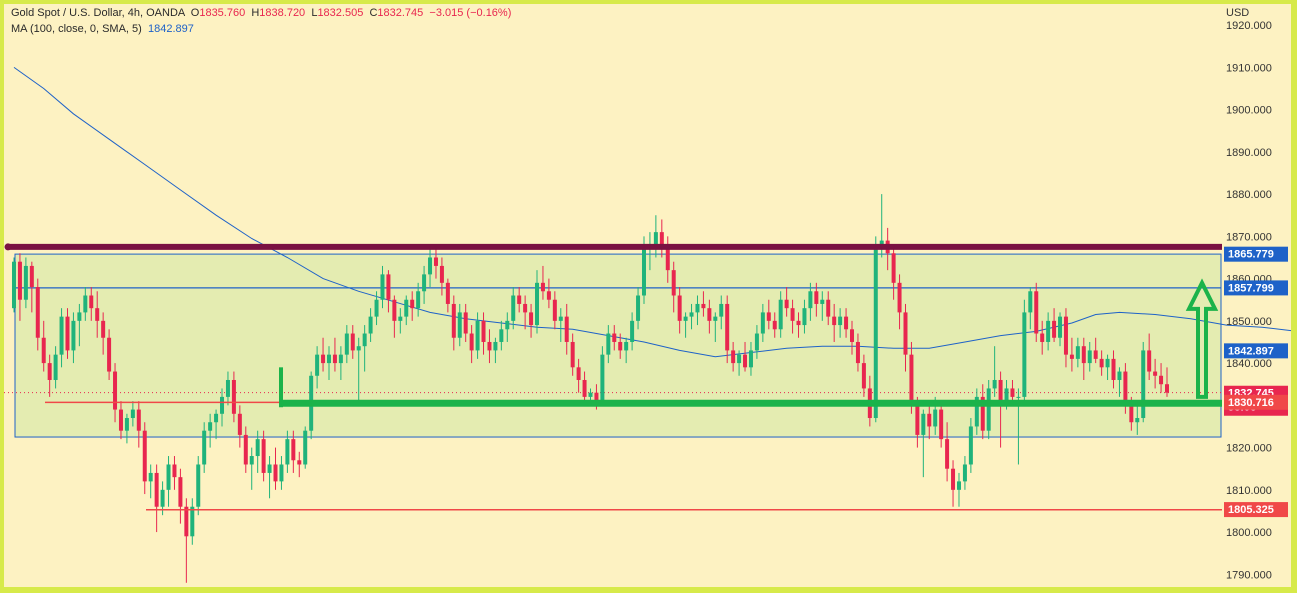 The image size is (1297, 593). I want to click on y-tick-label: 1910.000, so click(1249, 68).